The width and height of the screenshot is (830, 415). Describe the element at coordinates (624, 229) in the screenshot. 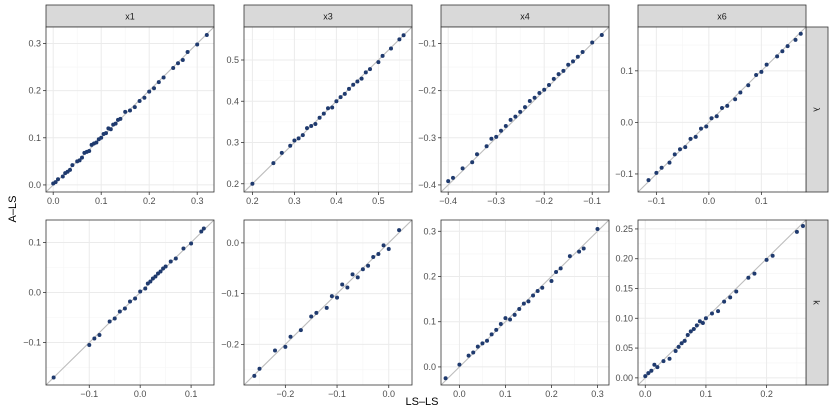

I see `y-tick-label: 0.25` at that location.